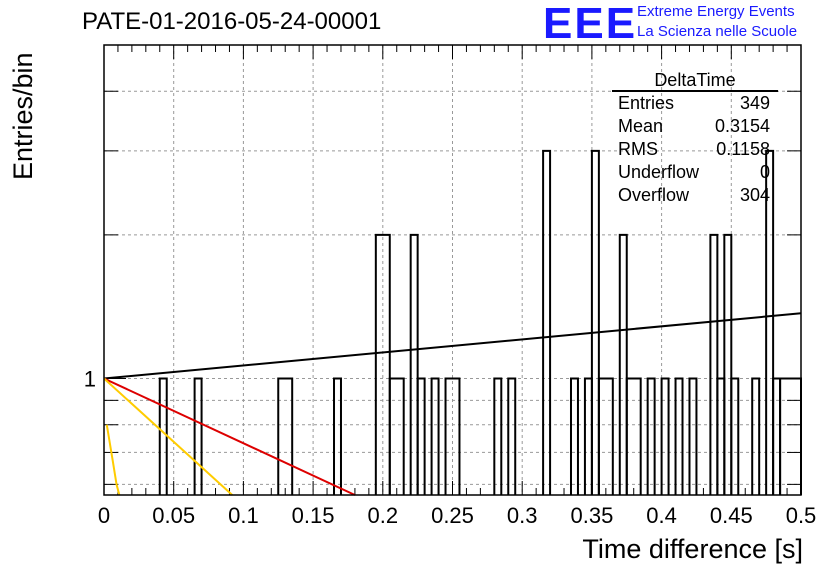 Image resolution: width=836 pixels, height=572 pixels. What do you see at coordinates (654, 195) in the screenshot?
I see `stats-label: Overflow` at bounding box center [654, 195].